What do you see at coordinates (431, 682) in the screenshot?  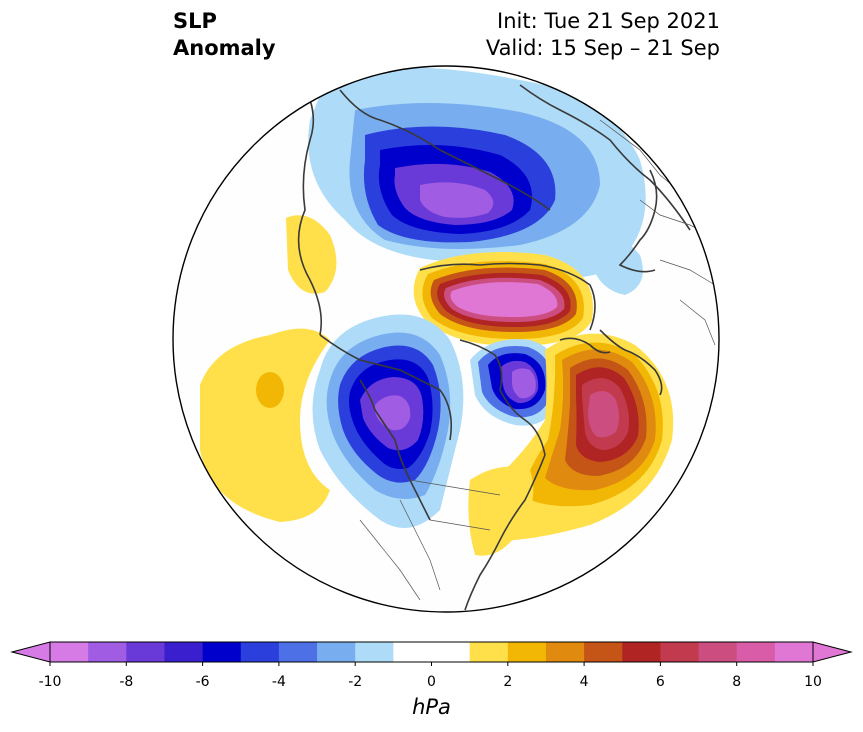 I see `colorbar-tick-label: 0` at bounding box center [431, 682].